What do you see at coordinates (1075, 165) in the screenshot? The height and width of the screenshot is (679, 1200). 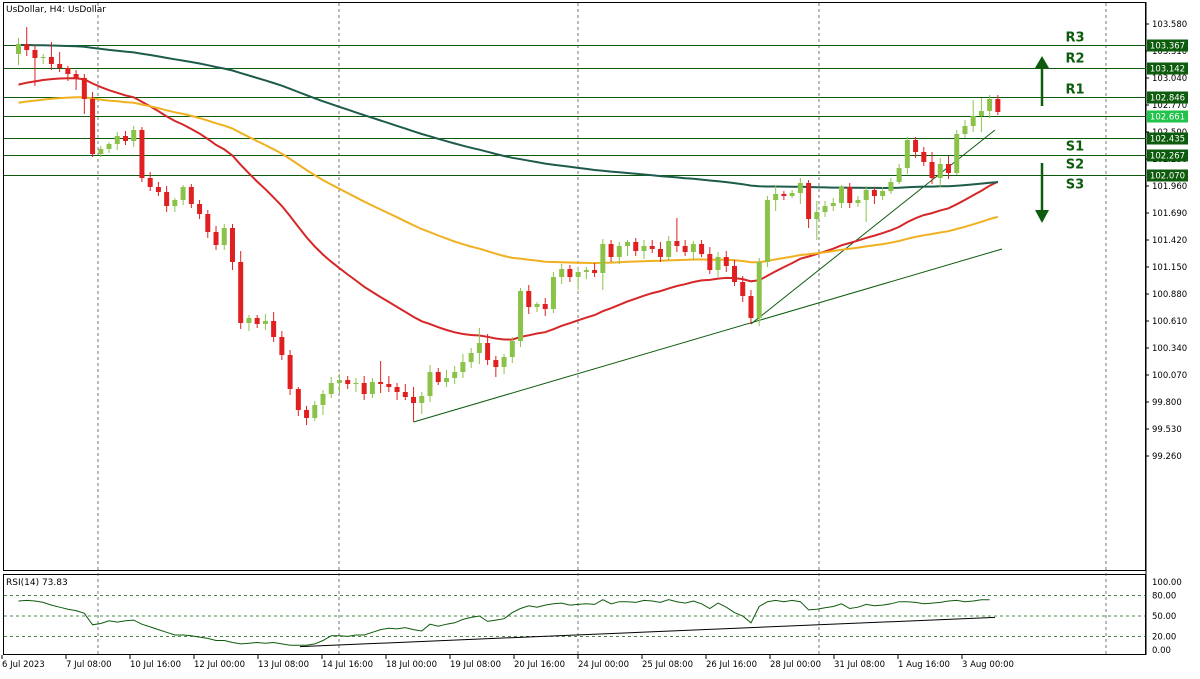 I see `level-name-s2: S2` at bounding box center [1075, 165].